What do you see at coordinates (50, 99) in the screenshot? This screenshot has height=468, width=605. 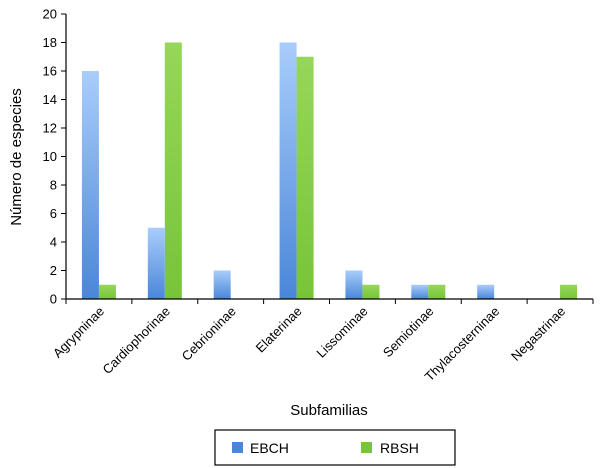 I see `y-tick-label: 14` at bounding box center [50, 99].